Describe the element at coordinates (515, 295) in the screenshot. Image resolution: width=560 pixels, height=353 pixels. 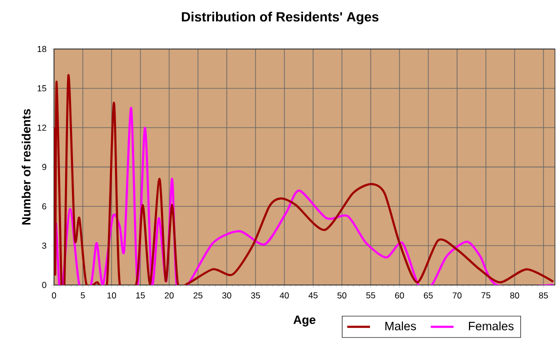
I see `x-tick-label: 80` at that location.